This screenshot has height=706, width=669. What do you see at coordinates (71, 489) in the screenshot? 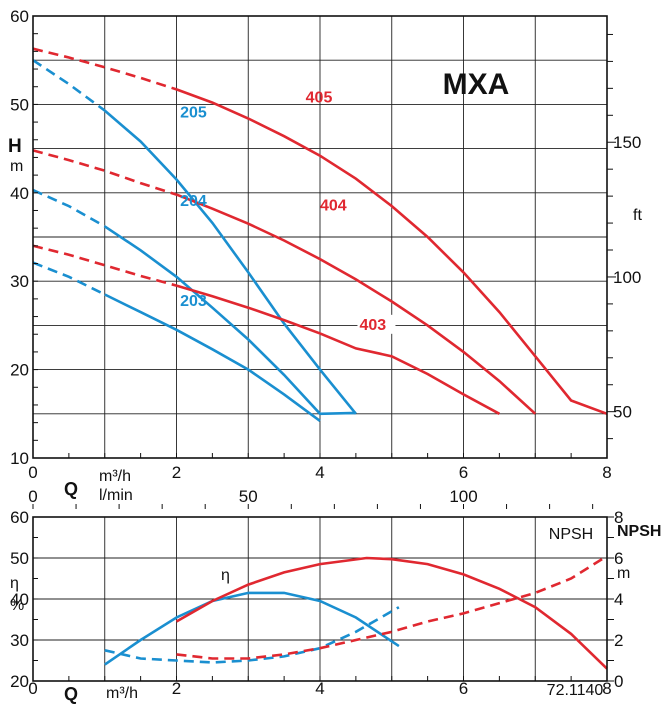
I see `x-axis-symbol-q: Q` at bounding box center [71, 489].